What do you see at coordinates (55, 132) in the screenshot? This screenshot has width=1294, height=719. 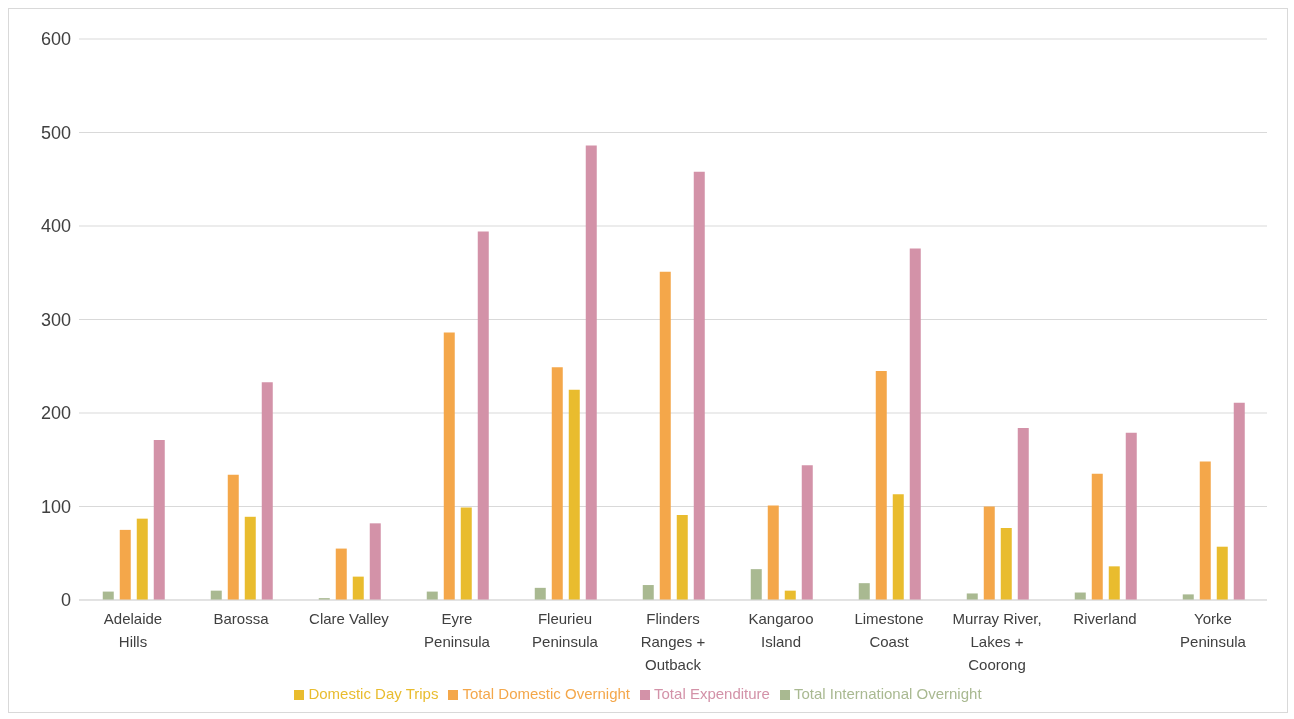 I see `y-tick-label: 500` at bounding box center [55, 132].